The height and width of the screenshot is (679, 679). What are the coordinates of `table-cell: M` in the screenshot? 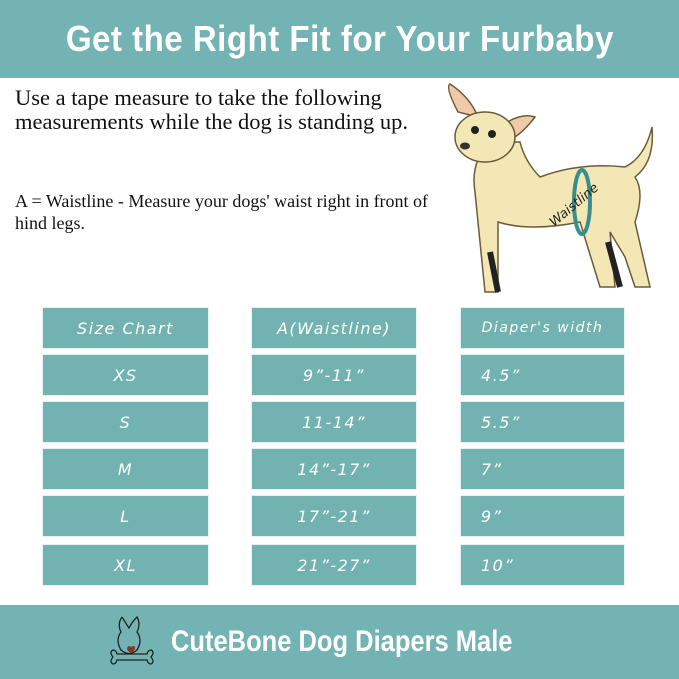 It's located at (125, 469).